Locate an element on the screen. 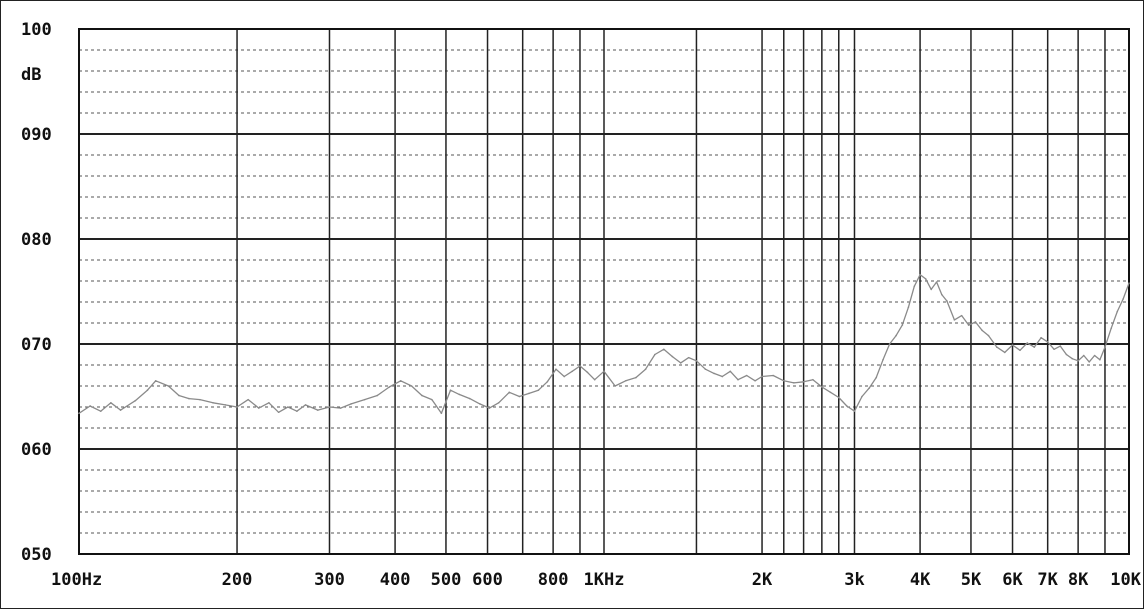  y-tick-label: 070 is located at coordinates (36, 345).